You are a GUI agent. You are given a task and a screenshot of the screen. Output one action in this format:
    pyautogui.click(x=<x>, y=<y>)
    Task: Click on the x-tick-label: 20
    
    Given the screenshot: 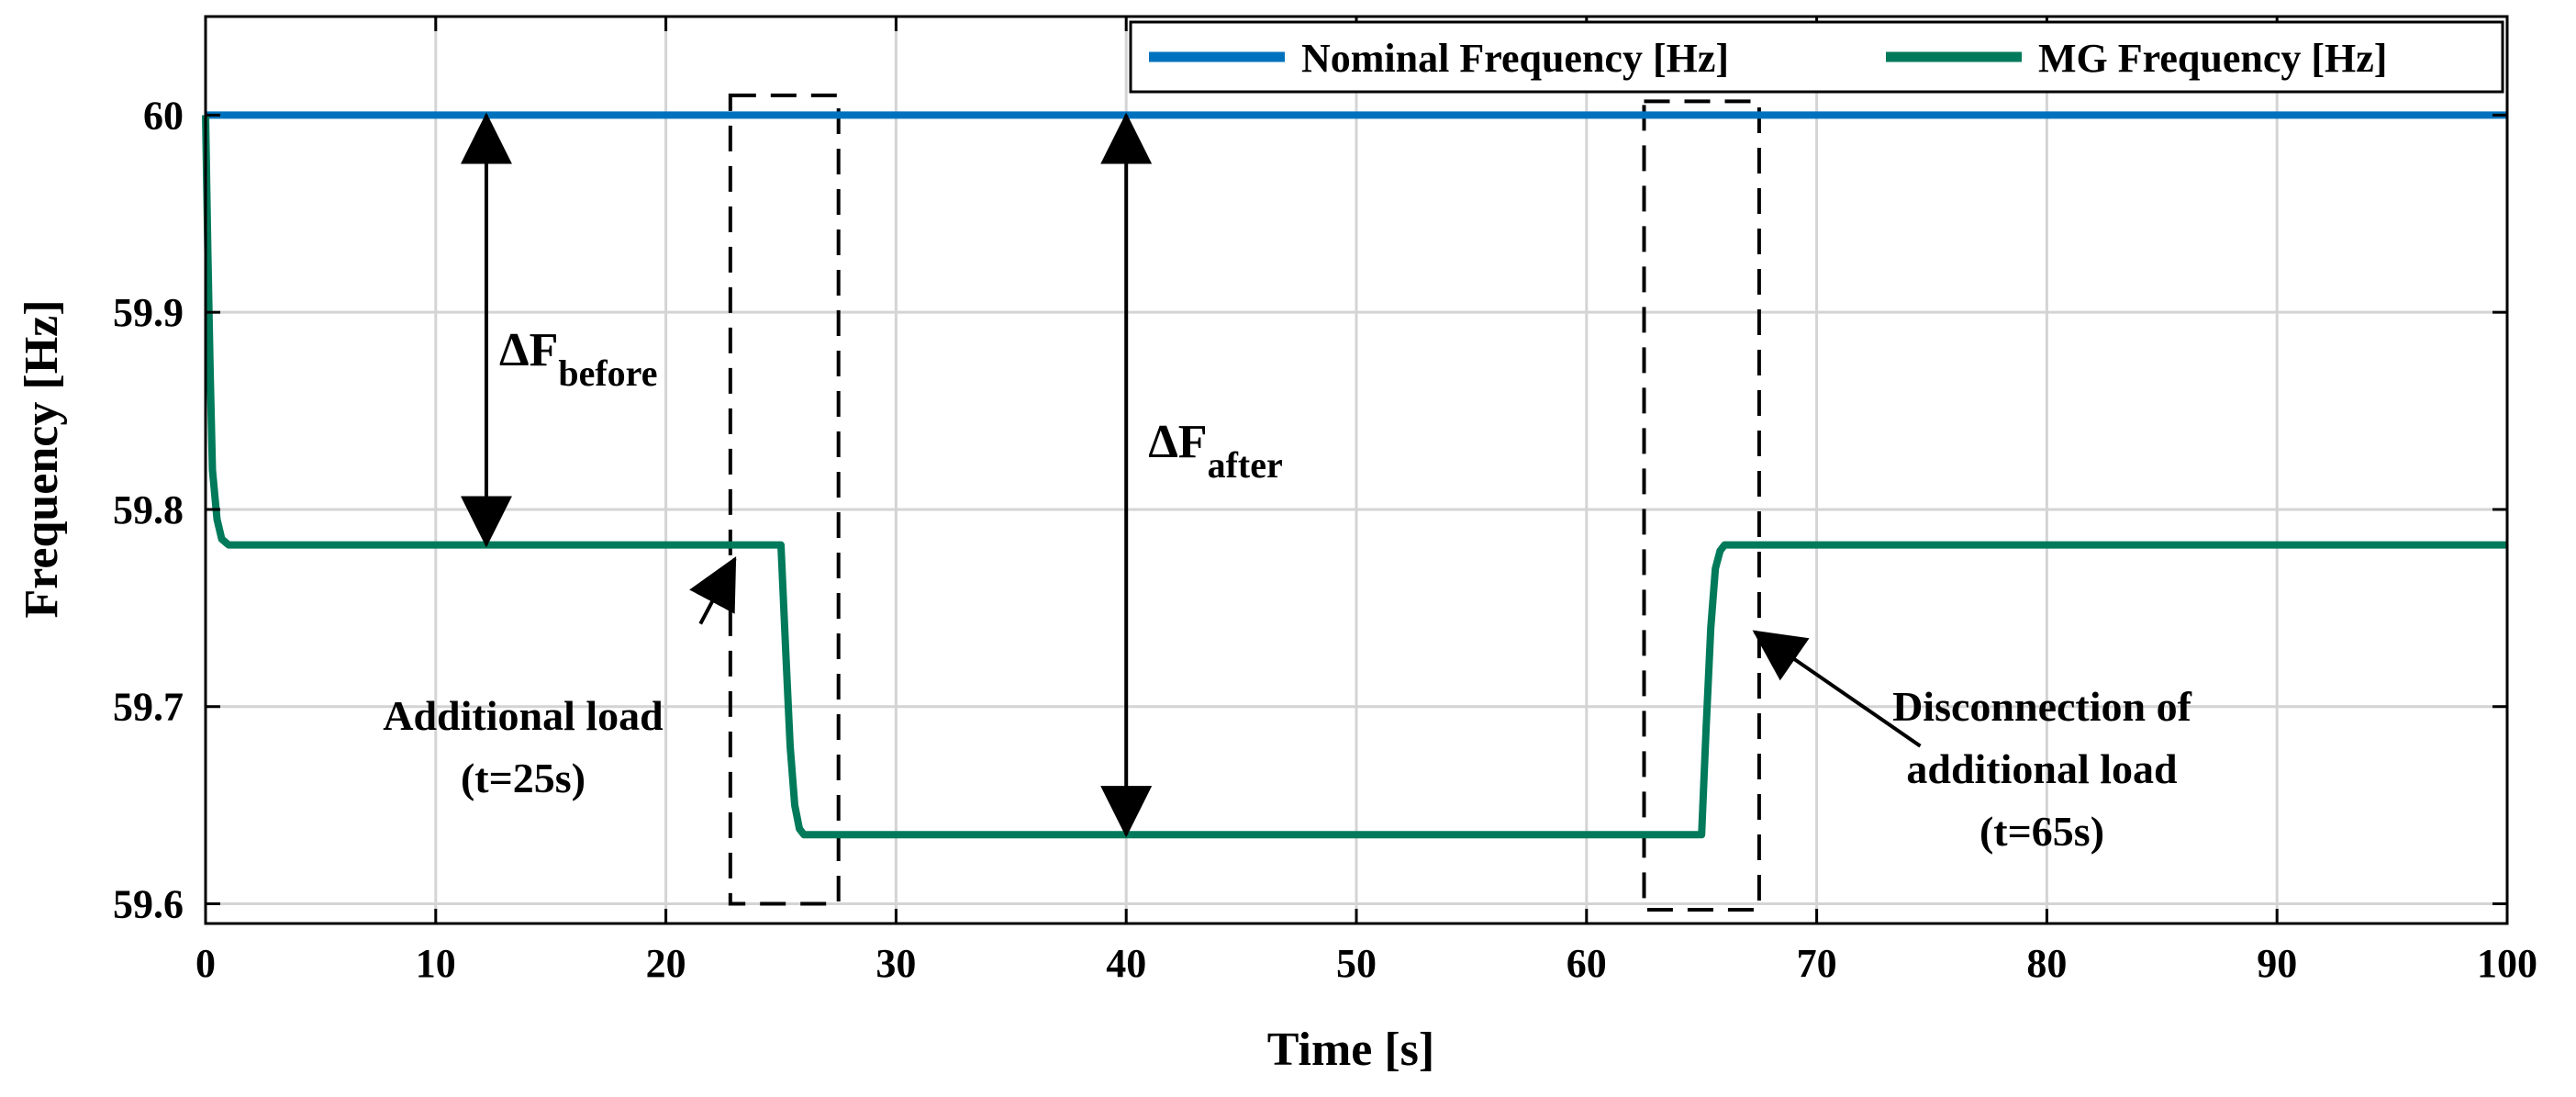 What is the action you would take?
    pyautogui.click(x=666, y=964)
    